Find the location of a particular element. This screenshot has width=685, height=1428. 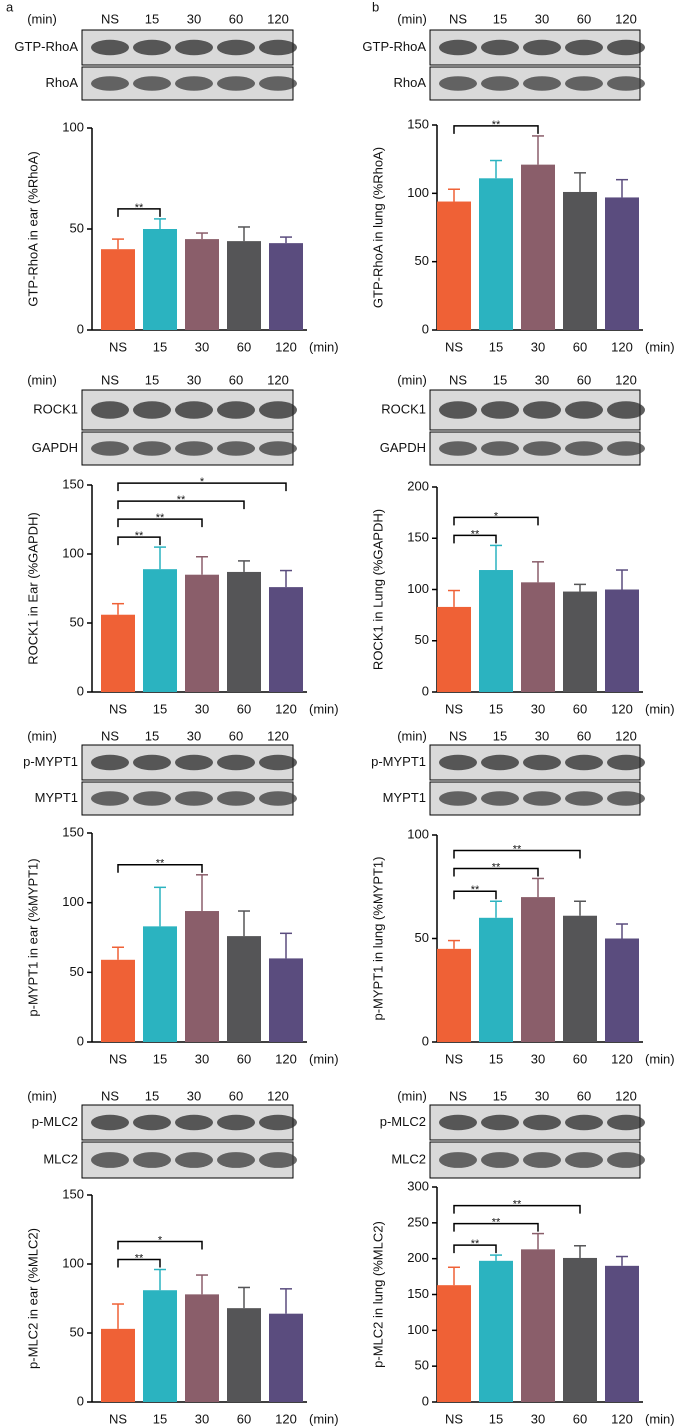

band-label: MLC2 is located at coordinates (60, 1158).